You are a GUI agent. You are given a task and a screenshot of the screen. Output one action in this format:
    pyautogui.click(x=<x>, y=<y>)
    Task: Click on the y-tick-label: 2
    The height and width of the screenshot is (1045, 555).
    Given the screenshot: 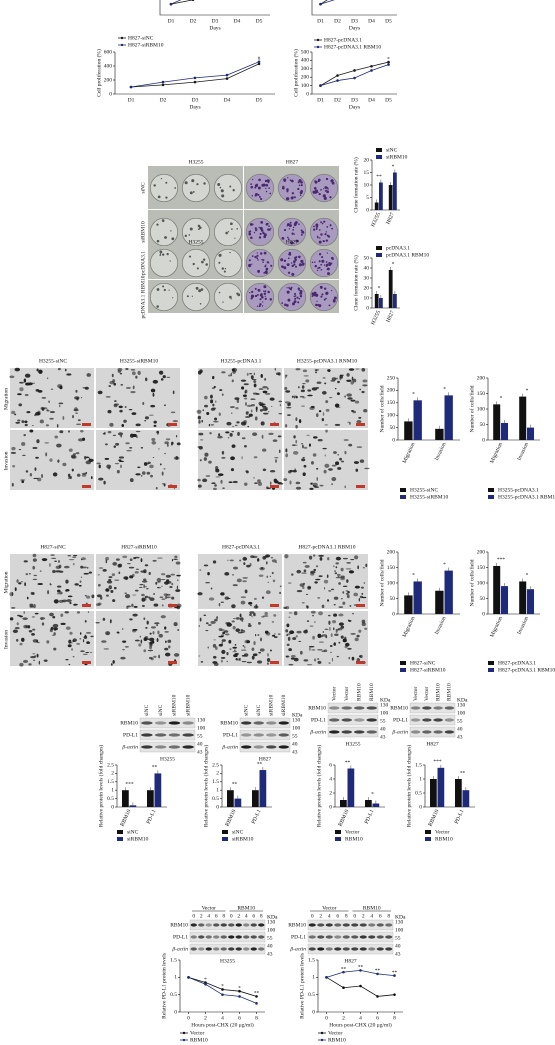 What is the action you would take?
    pyautogui.click(x=112, y=774)
    